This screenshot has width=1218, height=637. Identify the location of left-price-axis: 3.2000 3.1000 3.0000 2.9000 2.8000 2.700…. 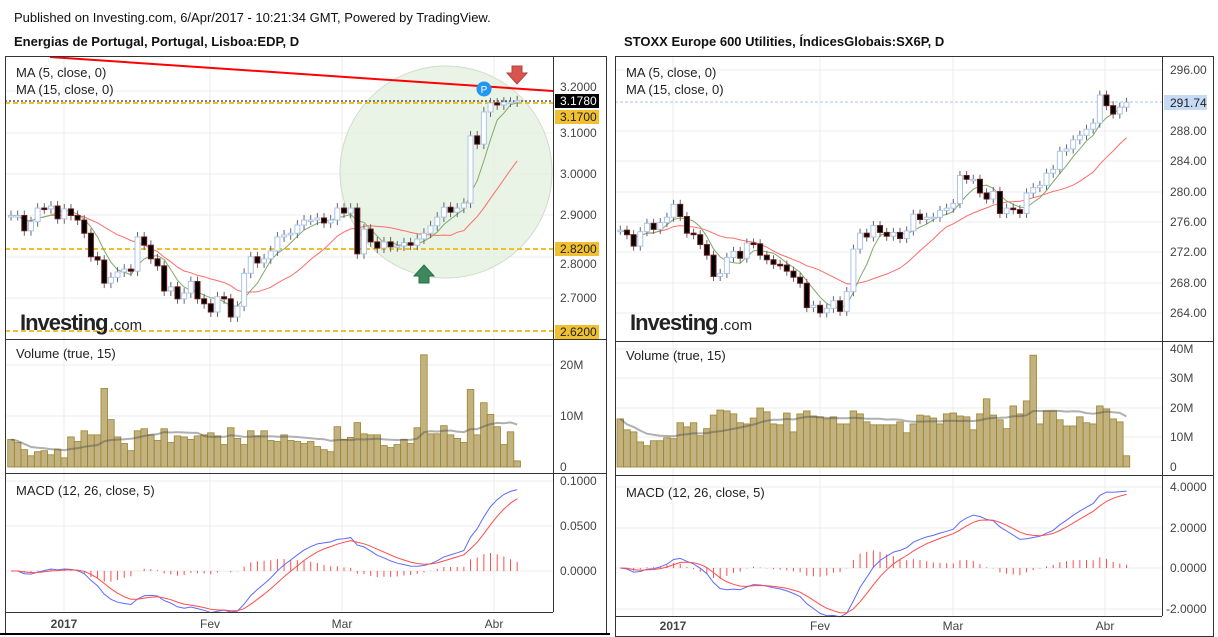
(577, 209).